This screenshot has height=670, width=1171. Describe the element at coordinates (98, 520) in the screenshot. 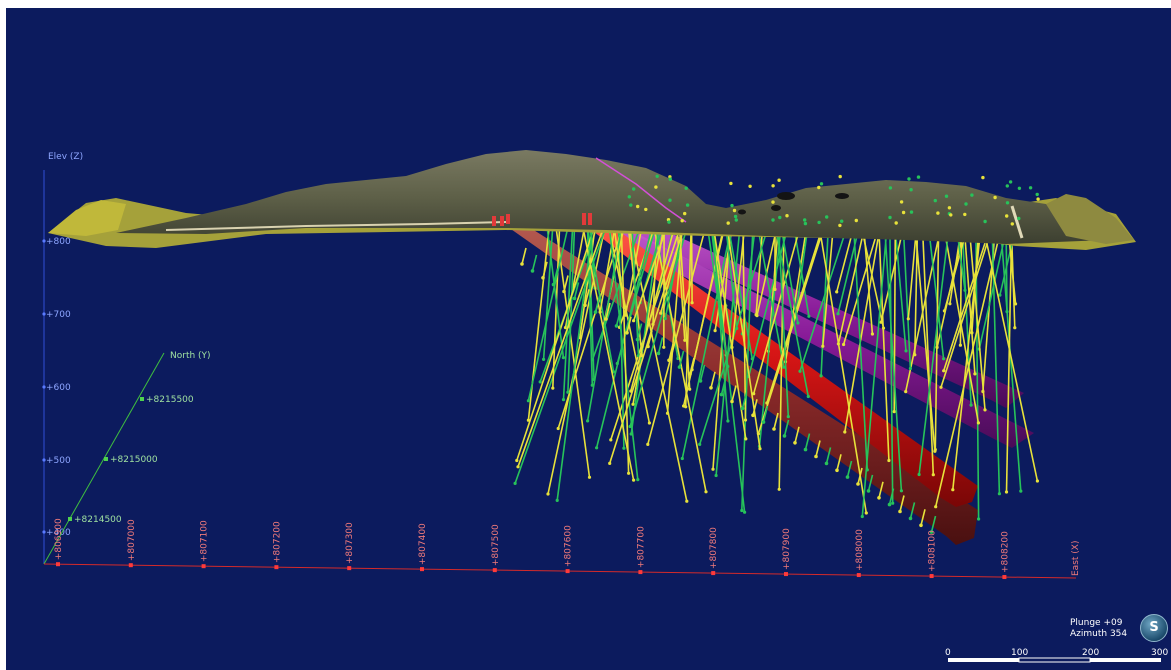

I see `north-tick-label: +8214500` at that location.